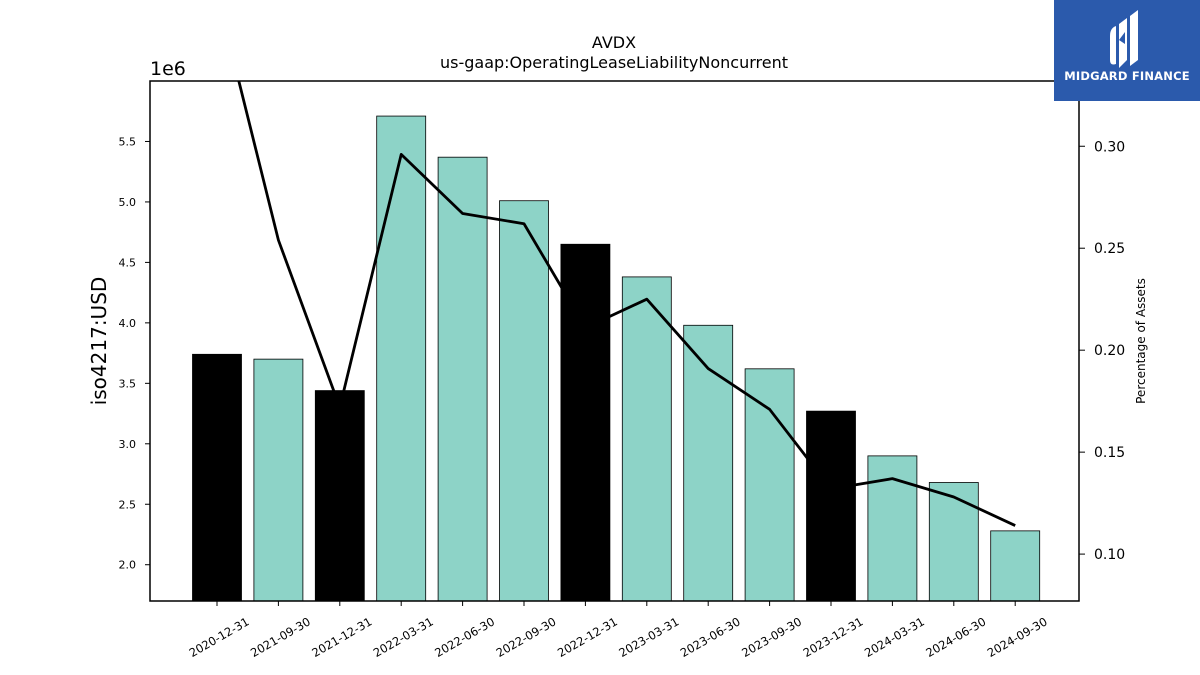  Describe the element at coordinates (614, 42) in the screenshot. I see `chart-title: AVDX` at that location.